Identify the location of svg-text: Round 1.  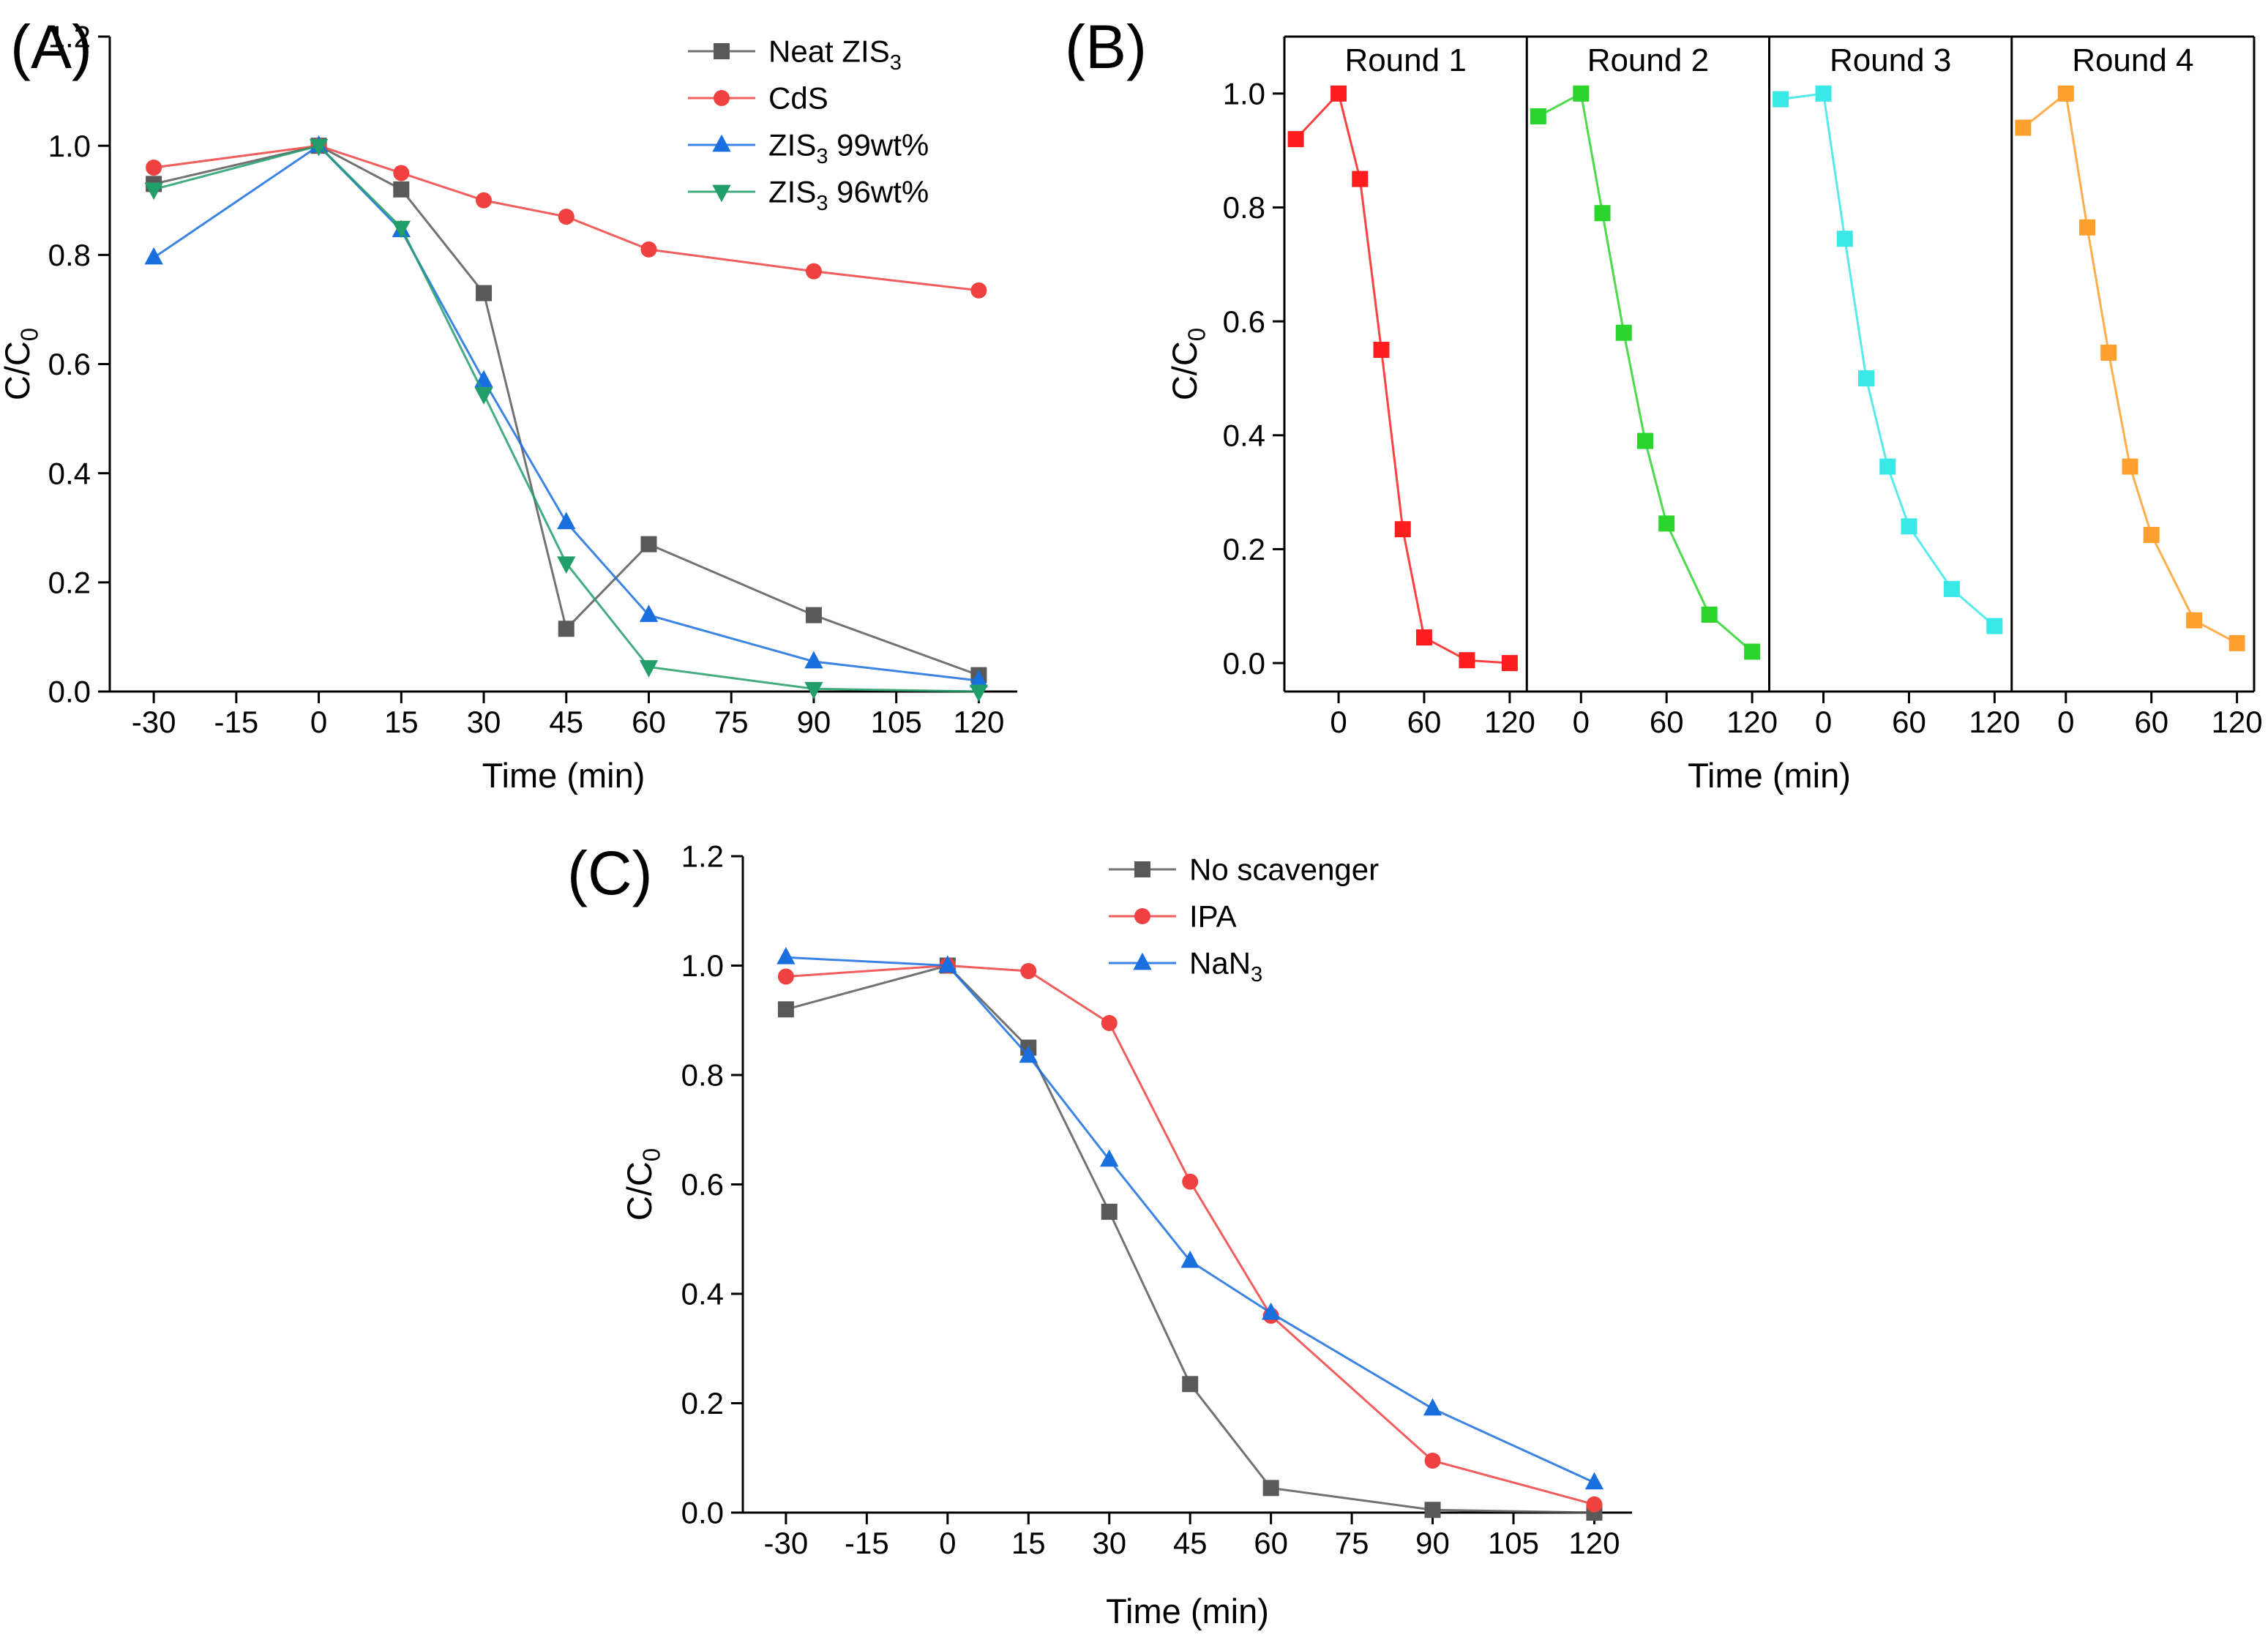
(1405, 60).